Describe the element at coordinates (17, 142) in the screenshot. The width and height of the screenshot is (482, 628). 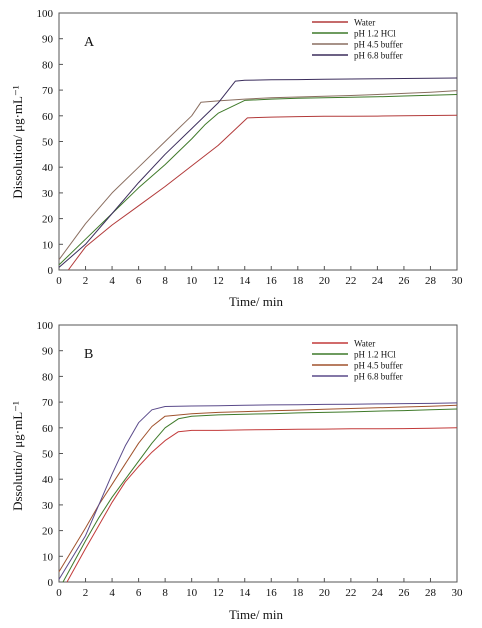
I see `y-axis-label: Dissolution/ μg·mL⁻¹` at that location.